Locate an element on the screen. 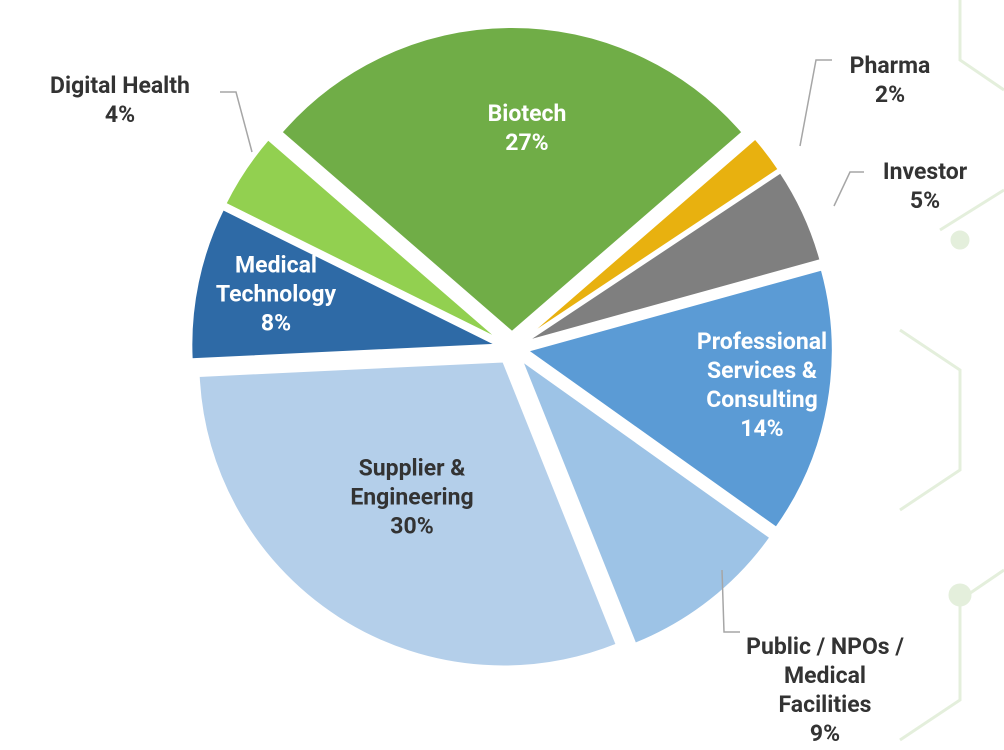 The image size is (1004, 750). category-label: Pharma is located at coordinates (890, 65).